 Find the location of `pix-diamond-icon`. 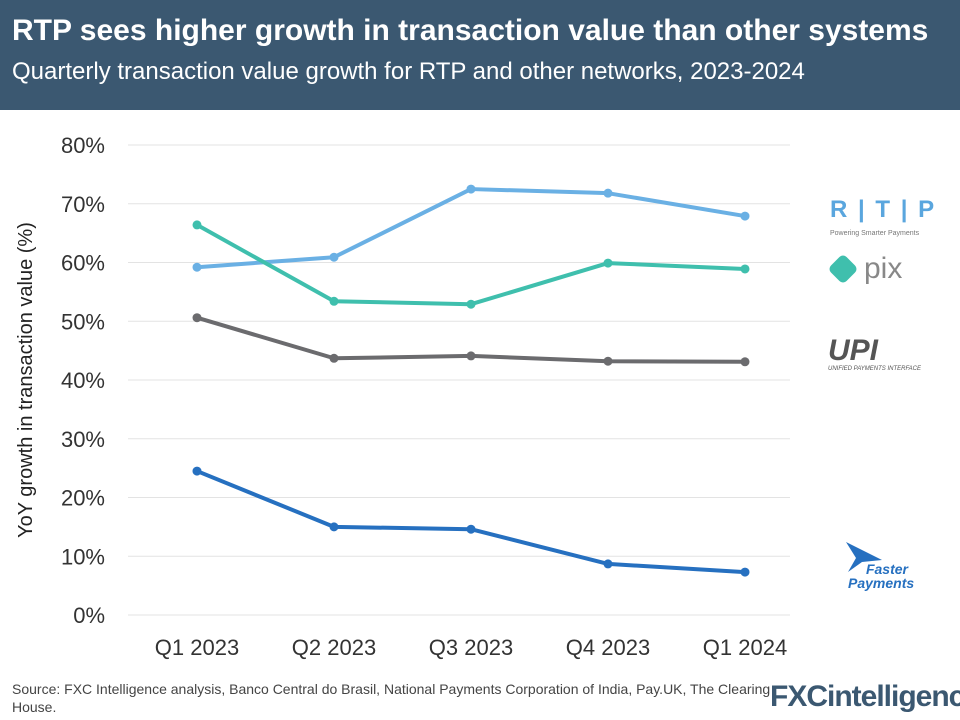

pix-diamond-icon is located at coordinates (843, 269).